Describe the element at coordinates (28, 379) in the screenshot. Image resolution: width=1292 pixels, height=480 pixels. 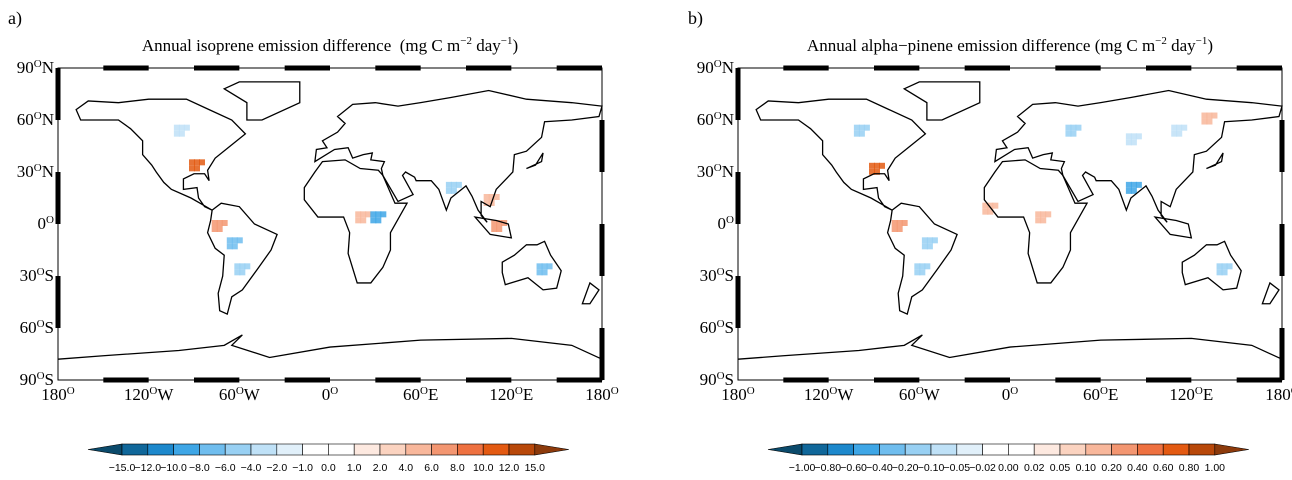
I see `label-number: 90` at that location.